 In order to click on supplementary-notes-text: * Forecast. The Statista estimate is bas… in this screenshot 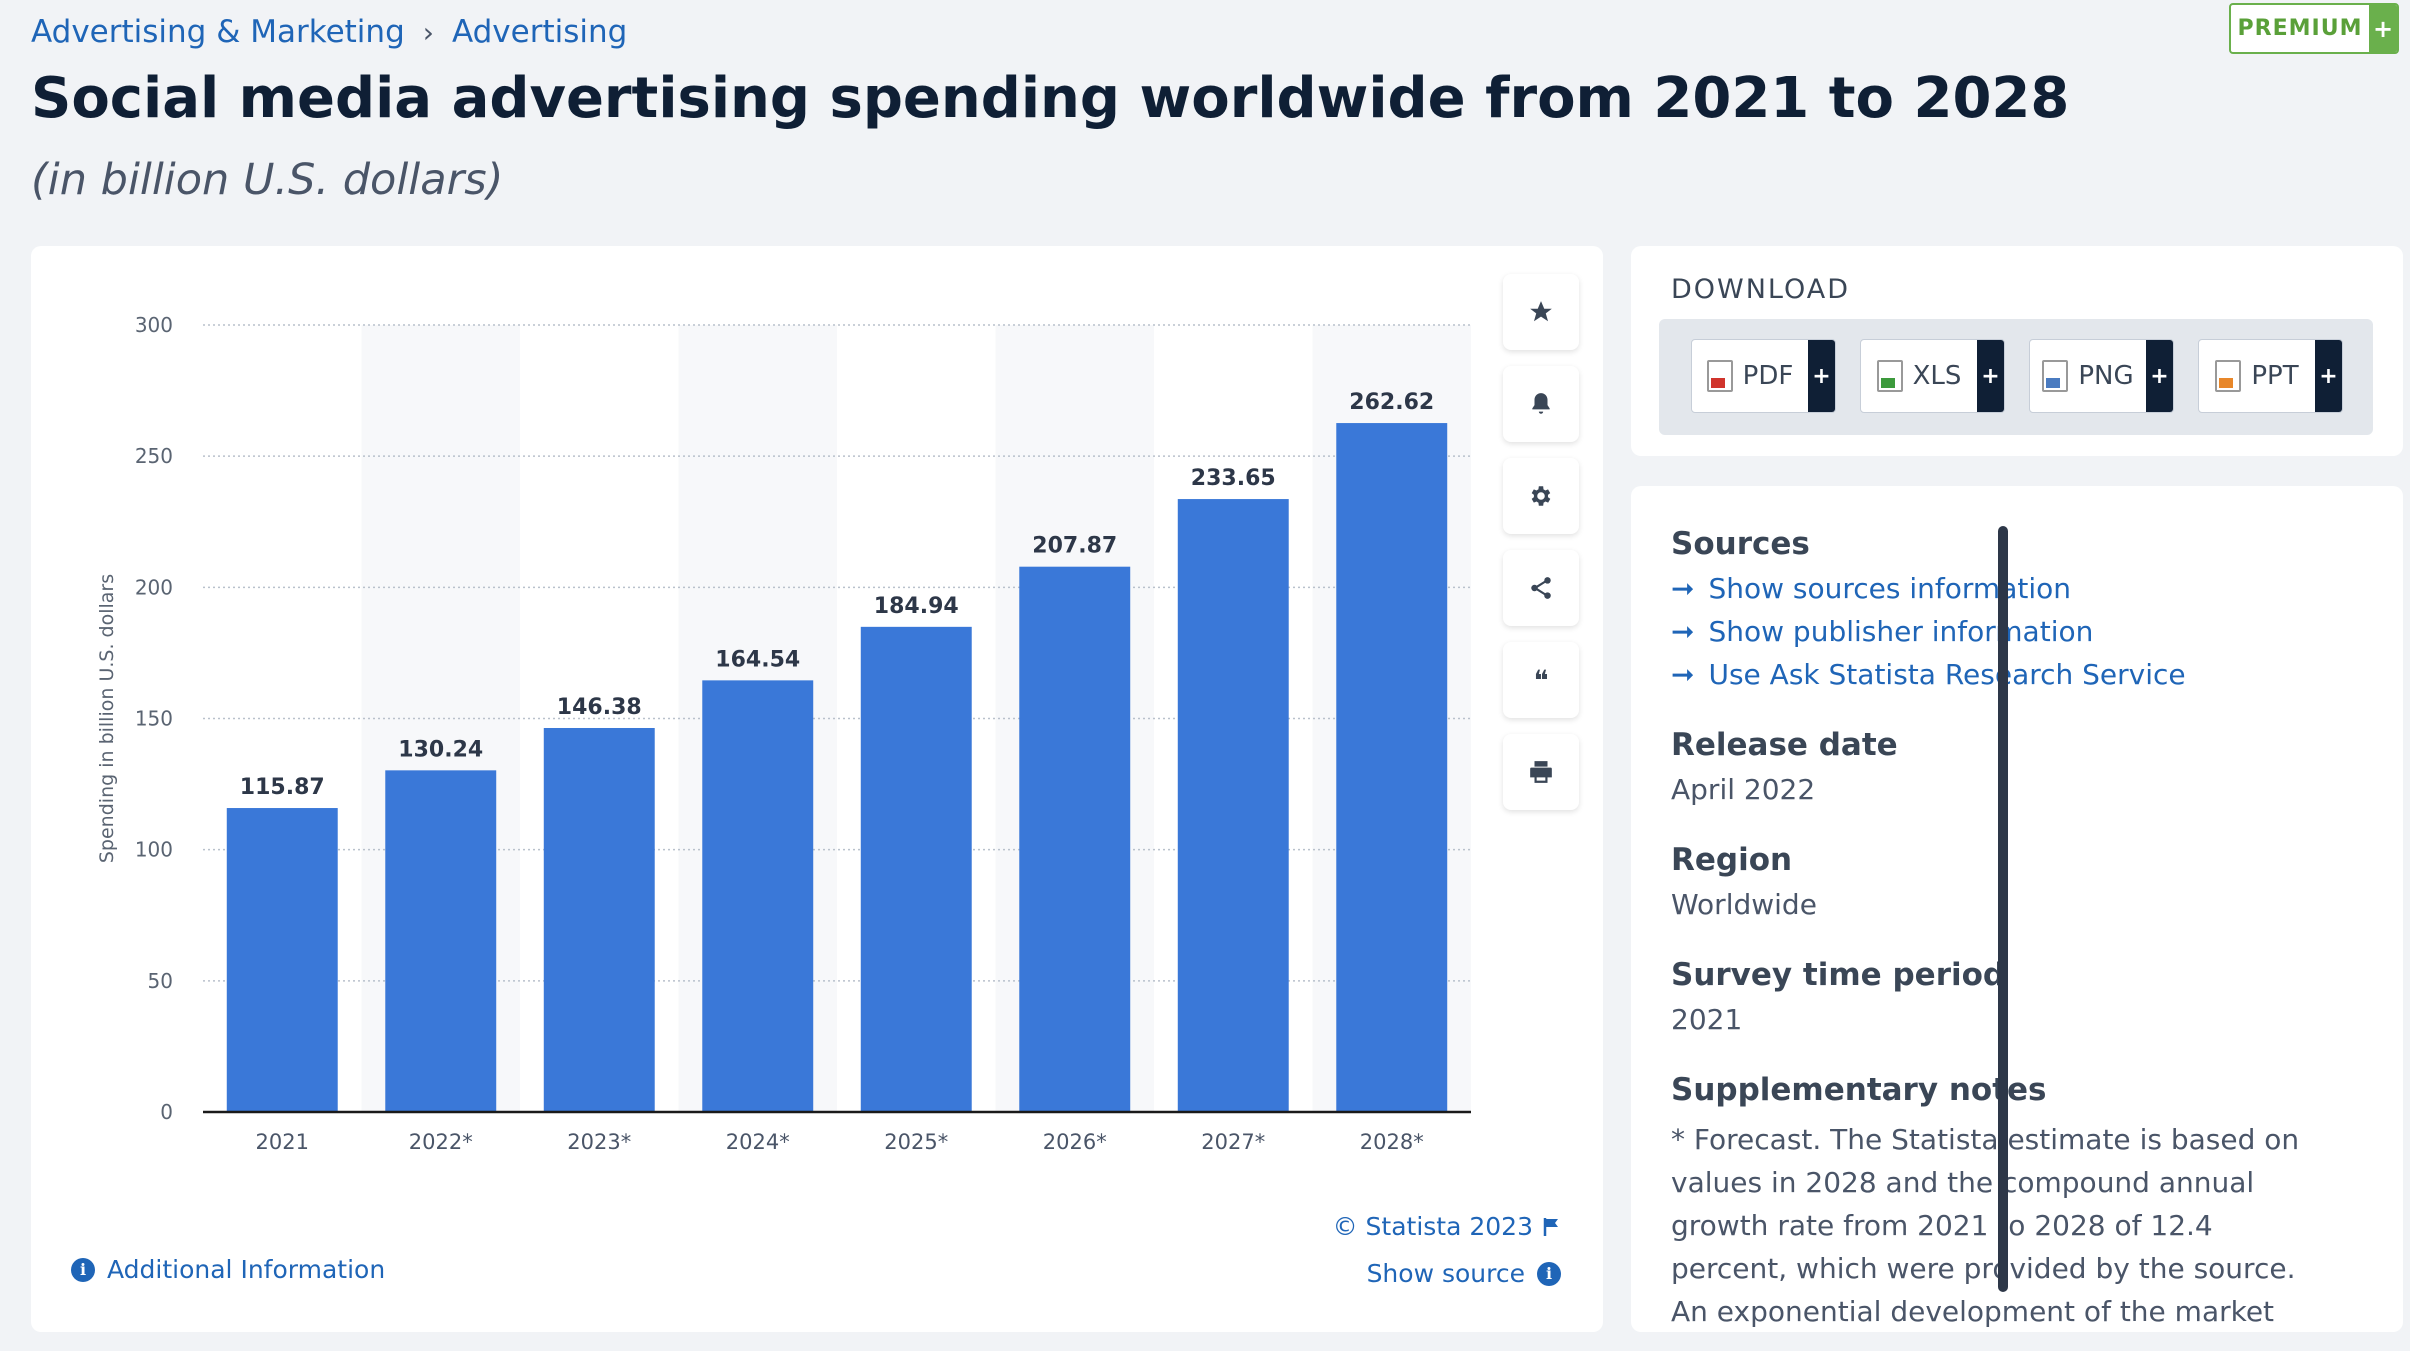, I will do `click(1985, 1225)`.